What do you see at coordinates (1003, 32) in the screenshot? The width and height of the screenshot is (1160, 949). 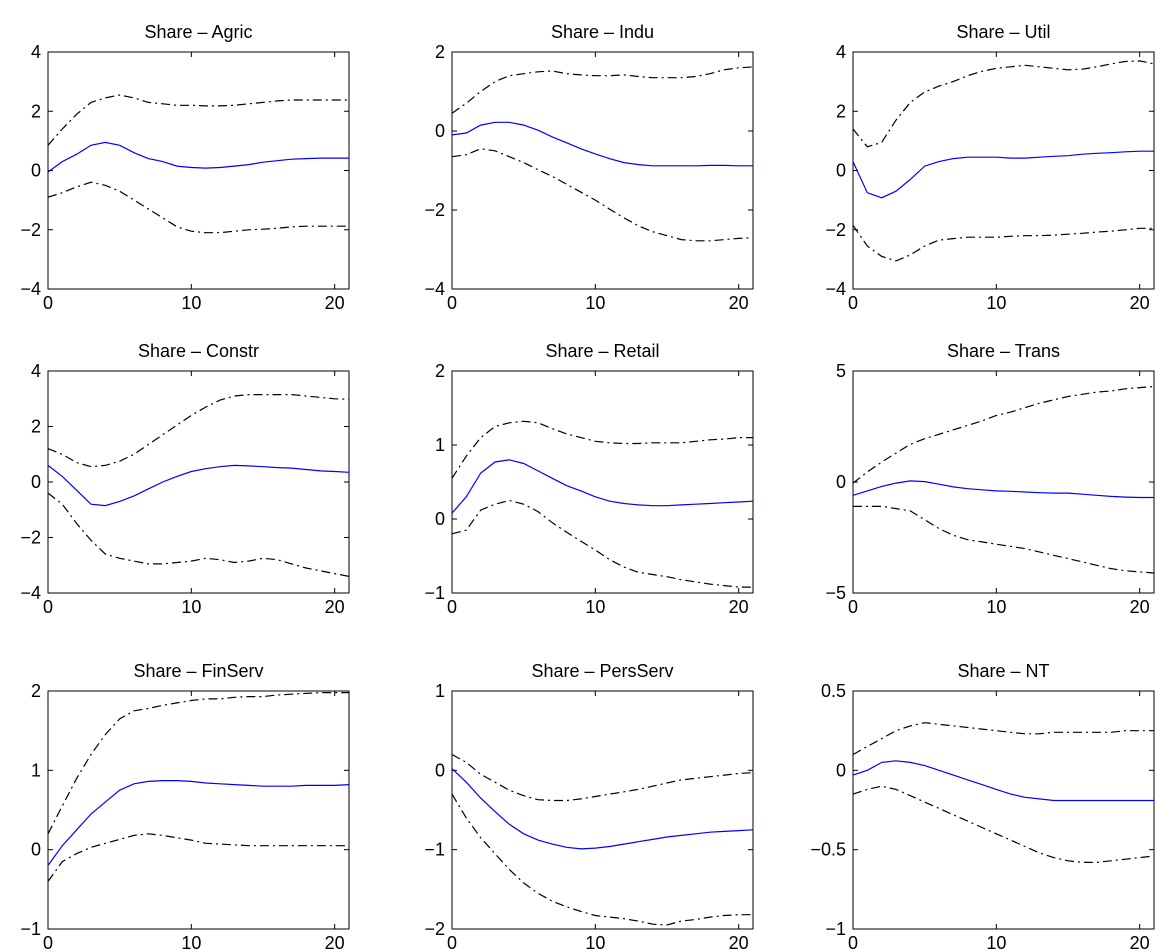 I see `subplot-title: Share – Util` at bounding box center [1003, 32].